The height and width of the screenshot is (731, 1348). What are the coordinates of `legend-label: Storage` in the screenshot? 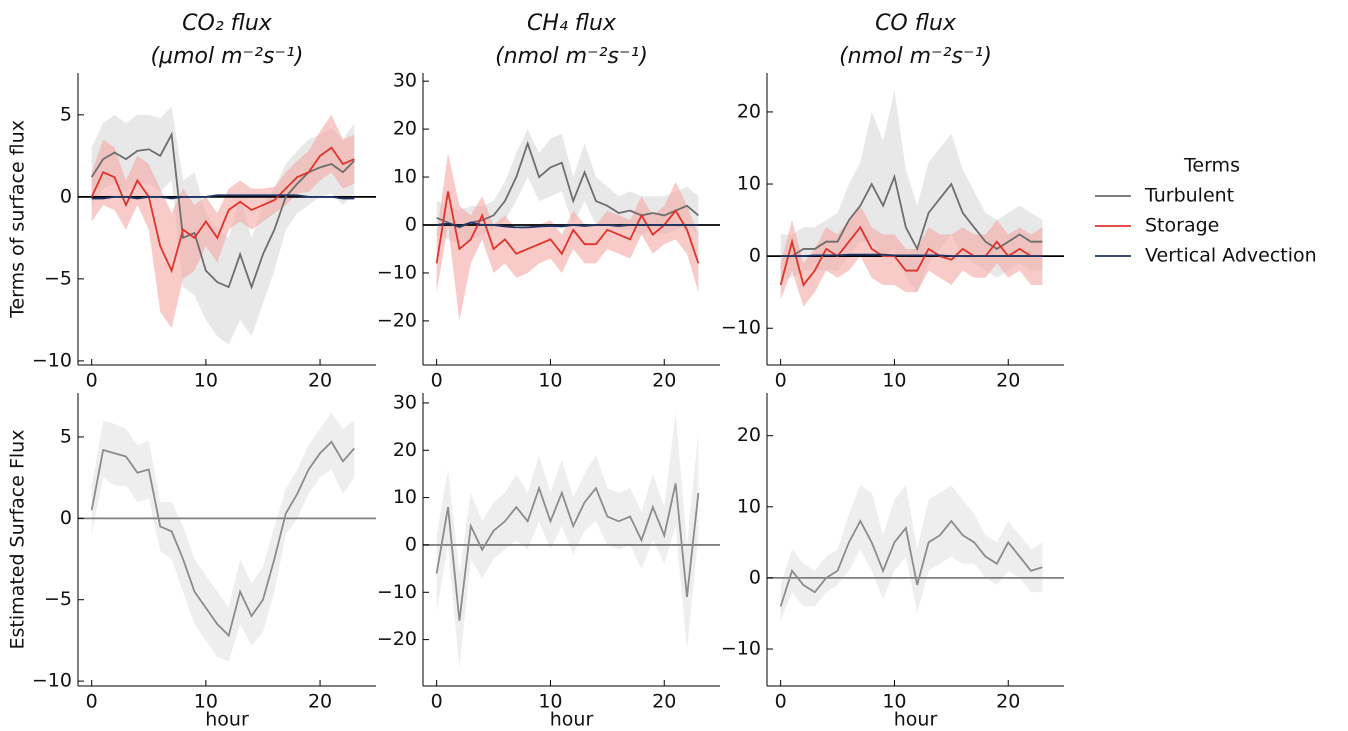 It's located at (1182, 226).